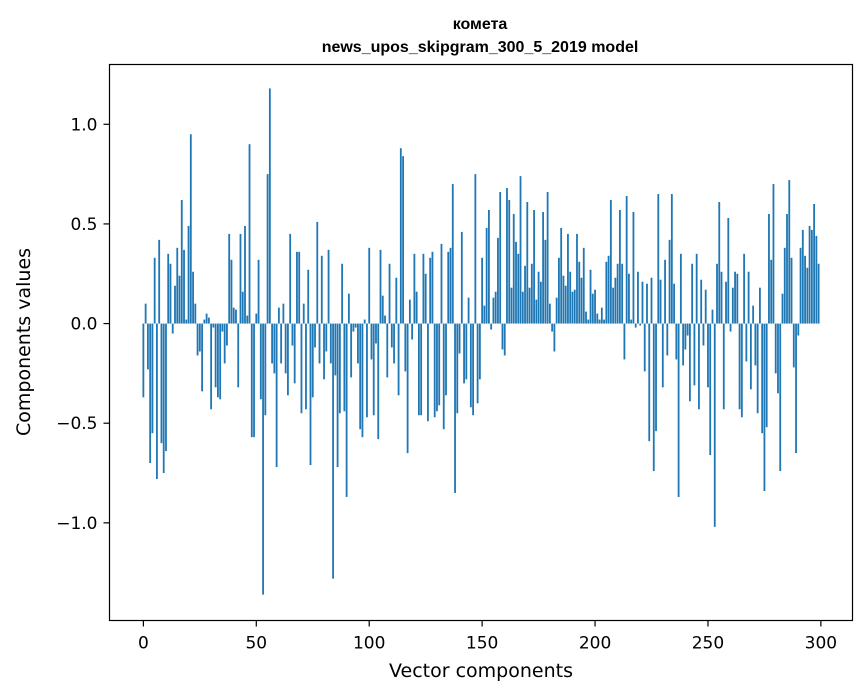 The width and height of the screenshot is (867, 696). What do you see at coordinates (821, 644) in the screenshot?
I see `x-tick-label: 300` at bounding box center [821, 644].